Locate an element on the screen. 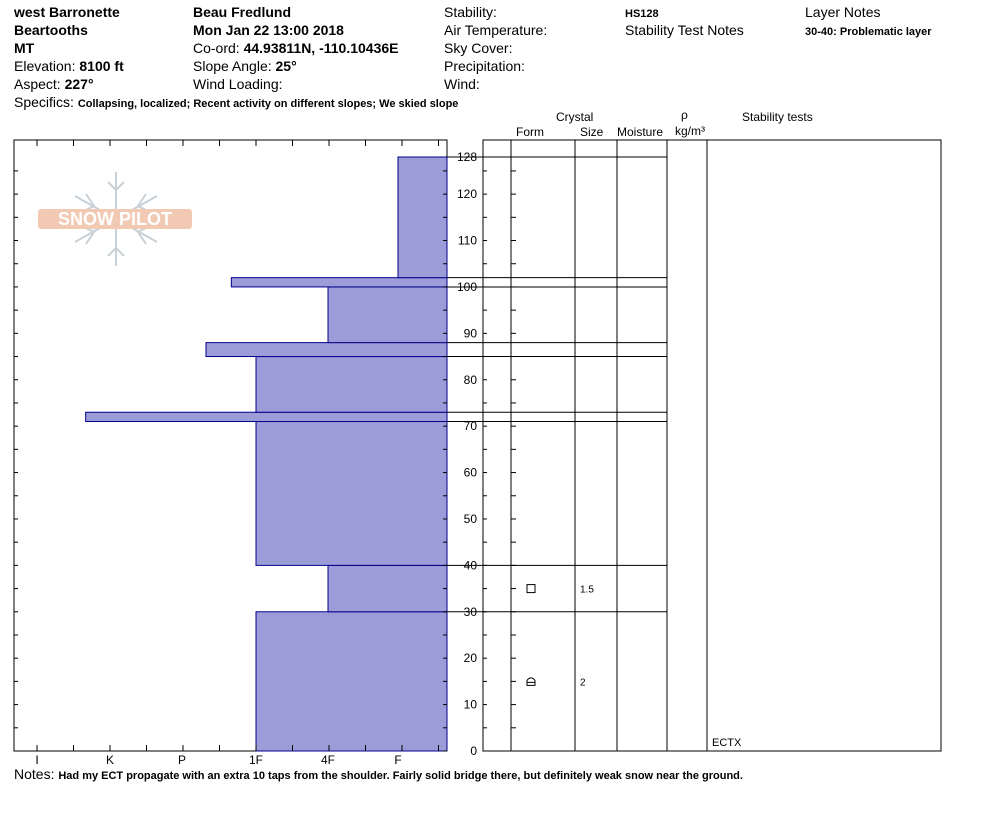 This screenshot has height=840, width=994. hs-value: HS128 is located at coordinates (642, 14).